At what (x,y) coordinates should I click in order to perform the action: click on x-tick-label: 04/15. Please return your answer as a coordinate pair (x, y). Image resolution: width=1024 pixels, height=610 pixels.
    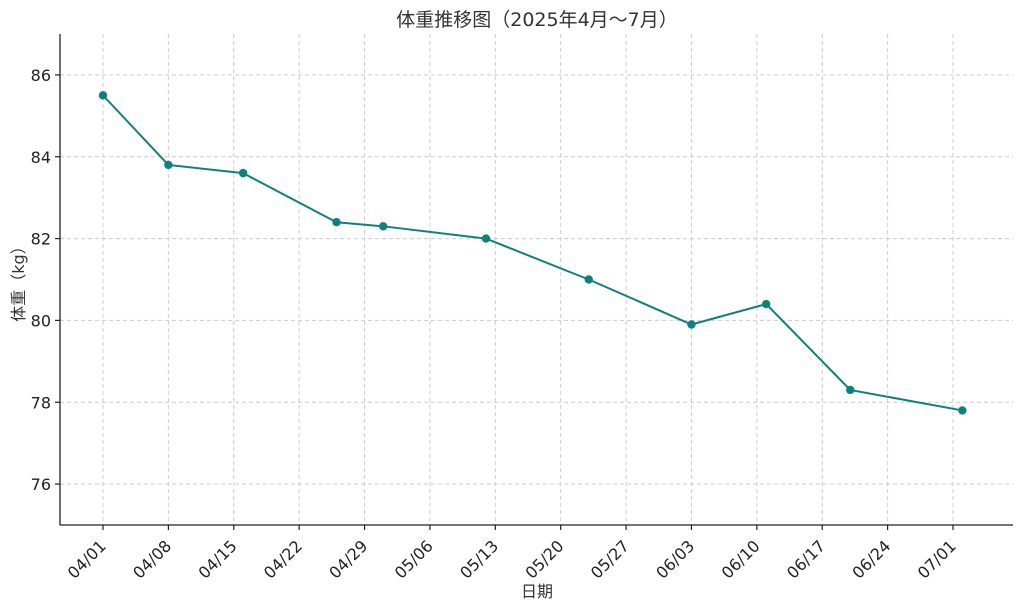
    Looking at the image, I should click on (218, 559).